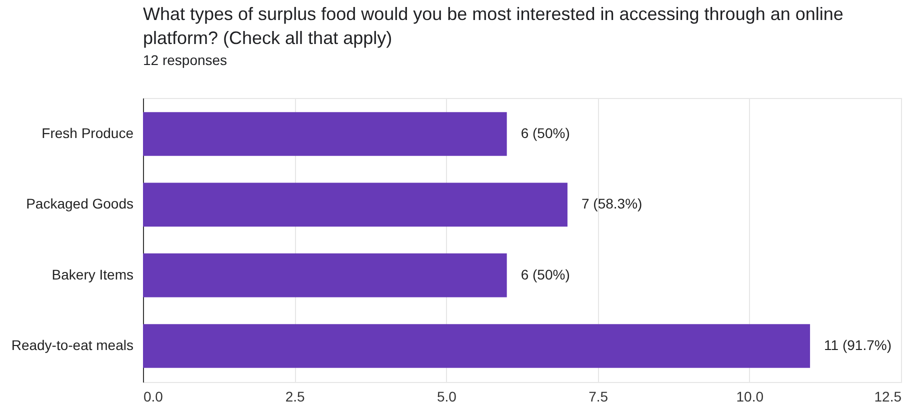  Describe the element at coordinates (858, 344) in the screenshot. I see `data-label: 11 (91.7%)` at that location.